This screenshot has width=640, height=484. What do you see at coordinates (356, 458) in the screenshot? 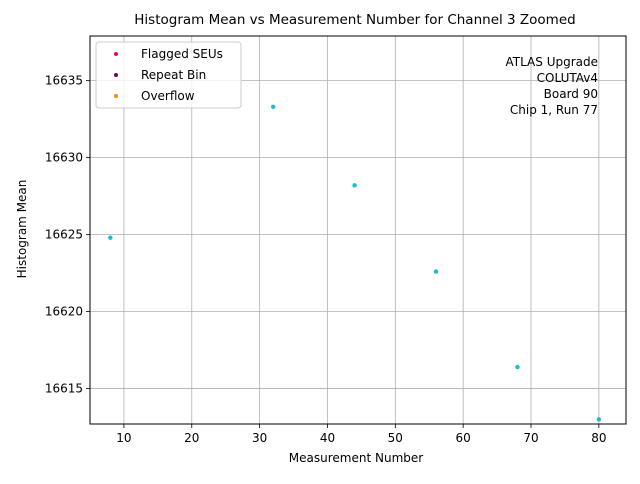
I see `x-axis-label: Measurement Number` at bounding box center [356, 458].